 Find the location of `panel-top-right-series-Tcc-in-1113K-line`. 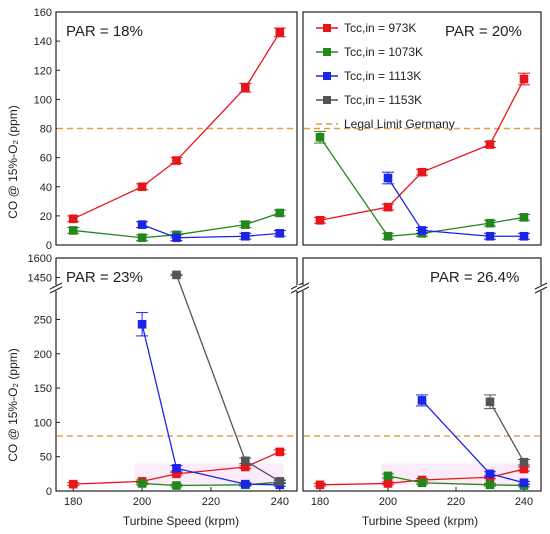

panel-top-right-series-Tcc-in-1113K-line is located at coordinates (455, 207).